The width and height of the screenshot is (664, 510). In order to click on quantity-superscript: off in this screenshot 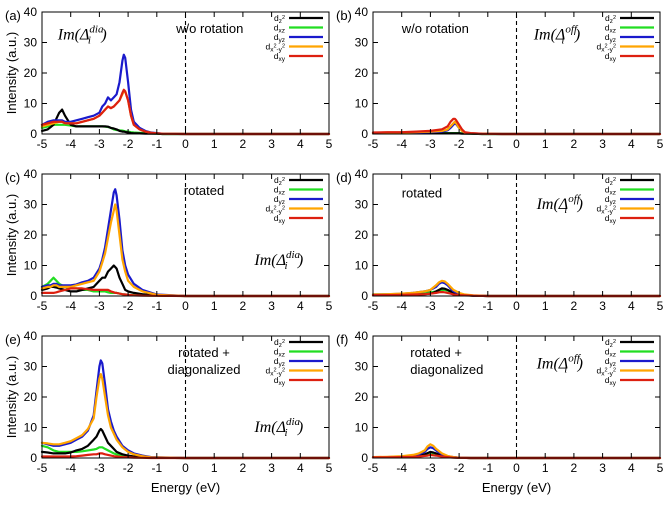, I will do `click(575, 358)`.